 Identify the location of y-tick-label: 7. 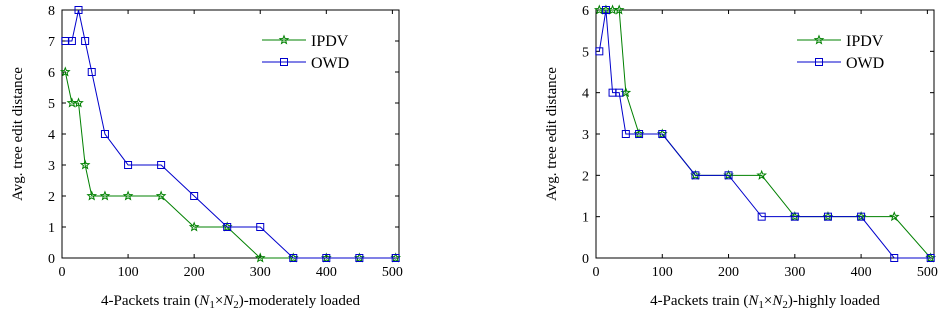
(51, 42).